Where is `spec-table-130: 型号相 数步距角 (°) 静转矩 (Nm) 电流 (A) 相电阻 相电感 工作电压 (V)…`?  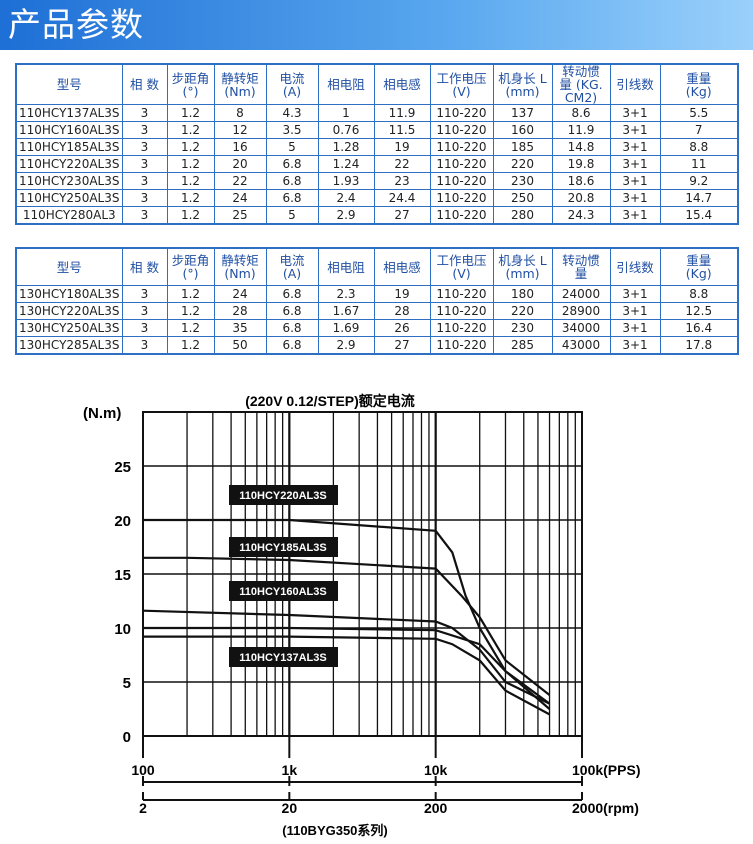 spec-table-130: 型号相 数步距角 (°) 静转矩 (Nm) 电流 (A) 相电阻 相电感 工作电压 (V)… is located at coordinates (377, 301).